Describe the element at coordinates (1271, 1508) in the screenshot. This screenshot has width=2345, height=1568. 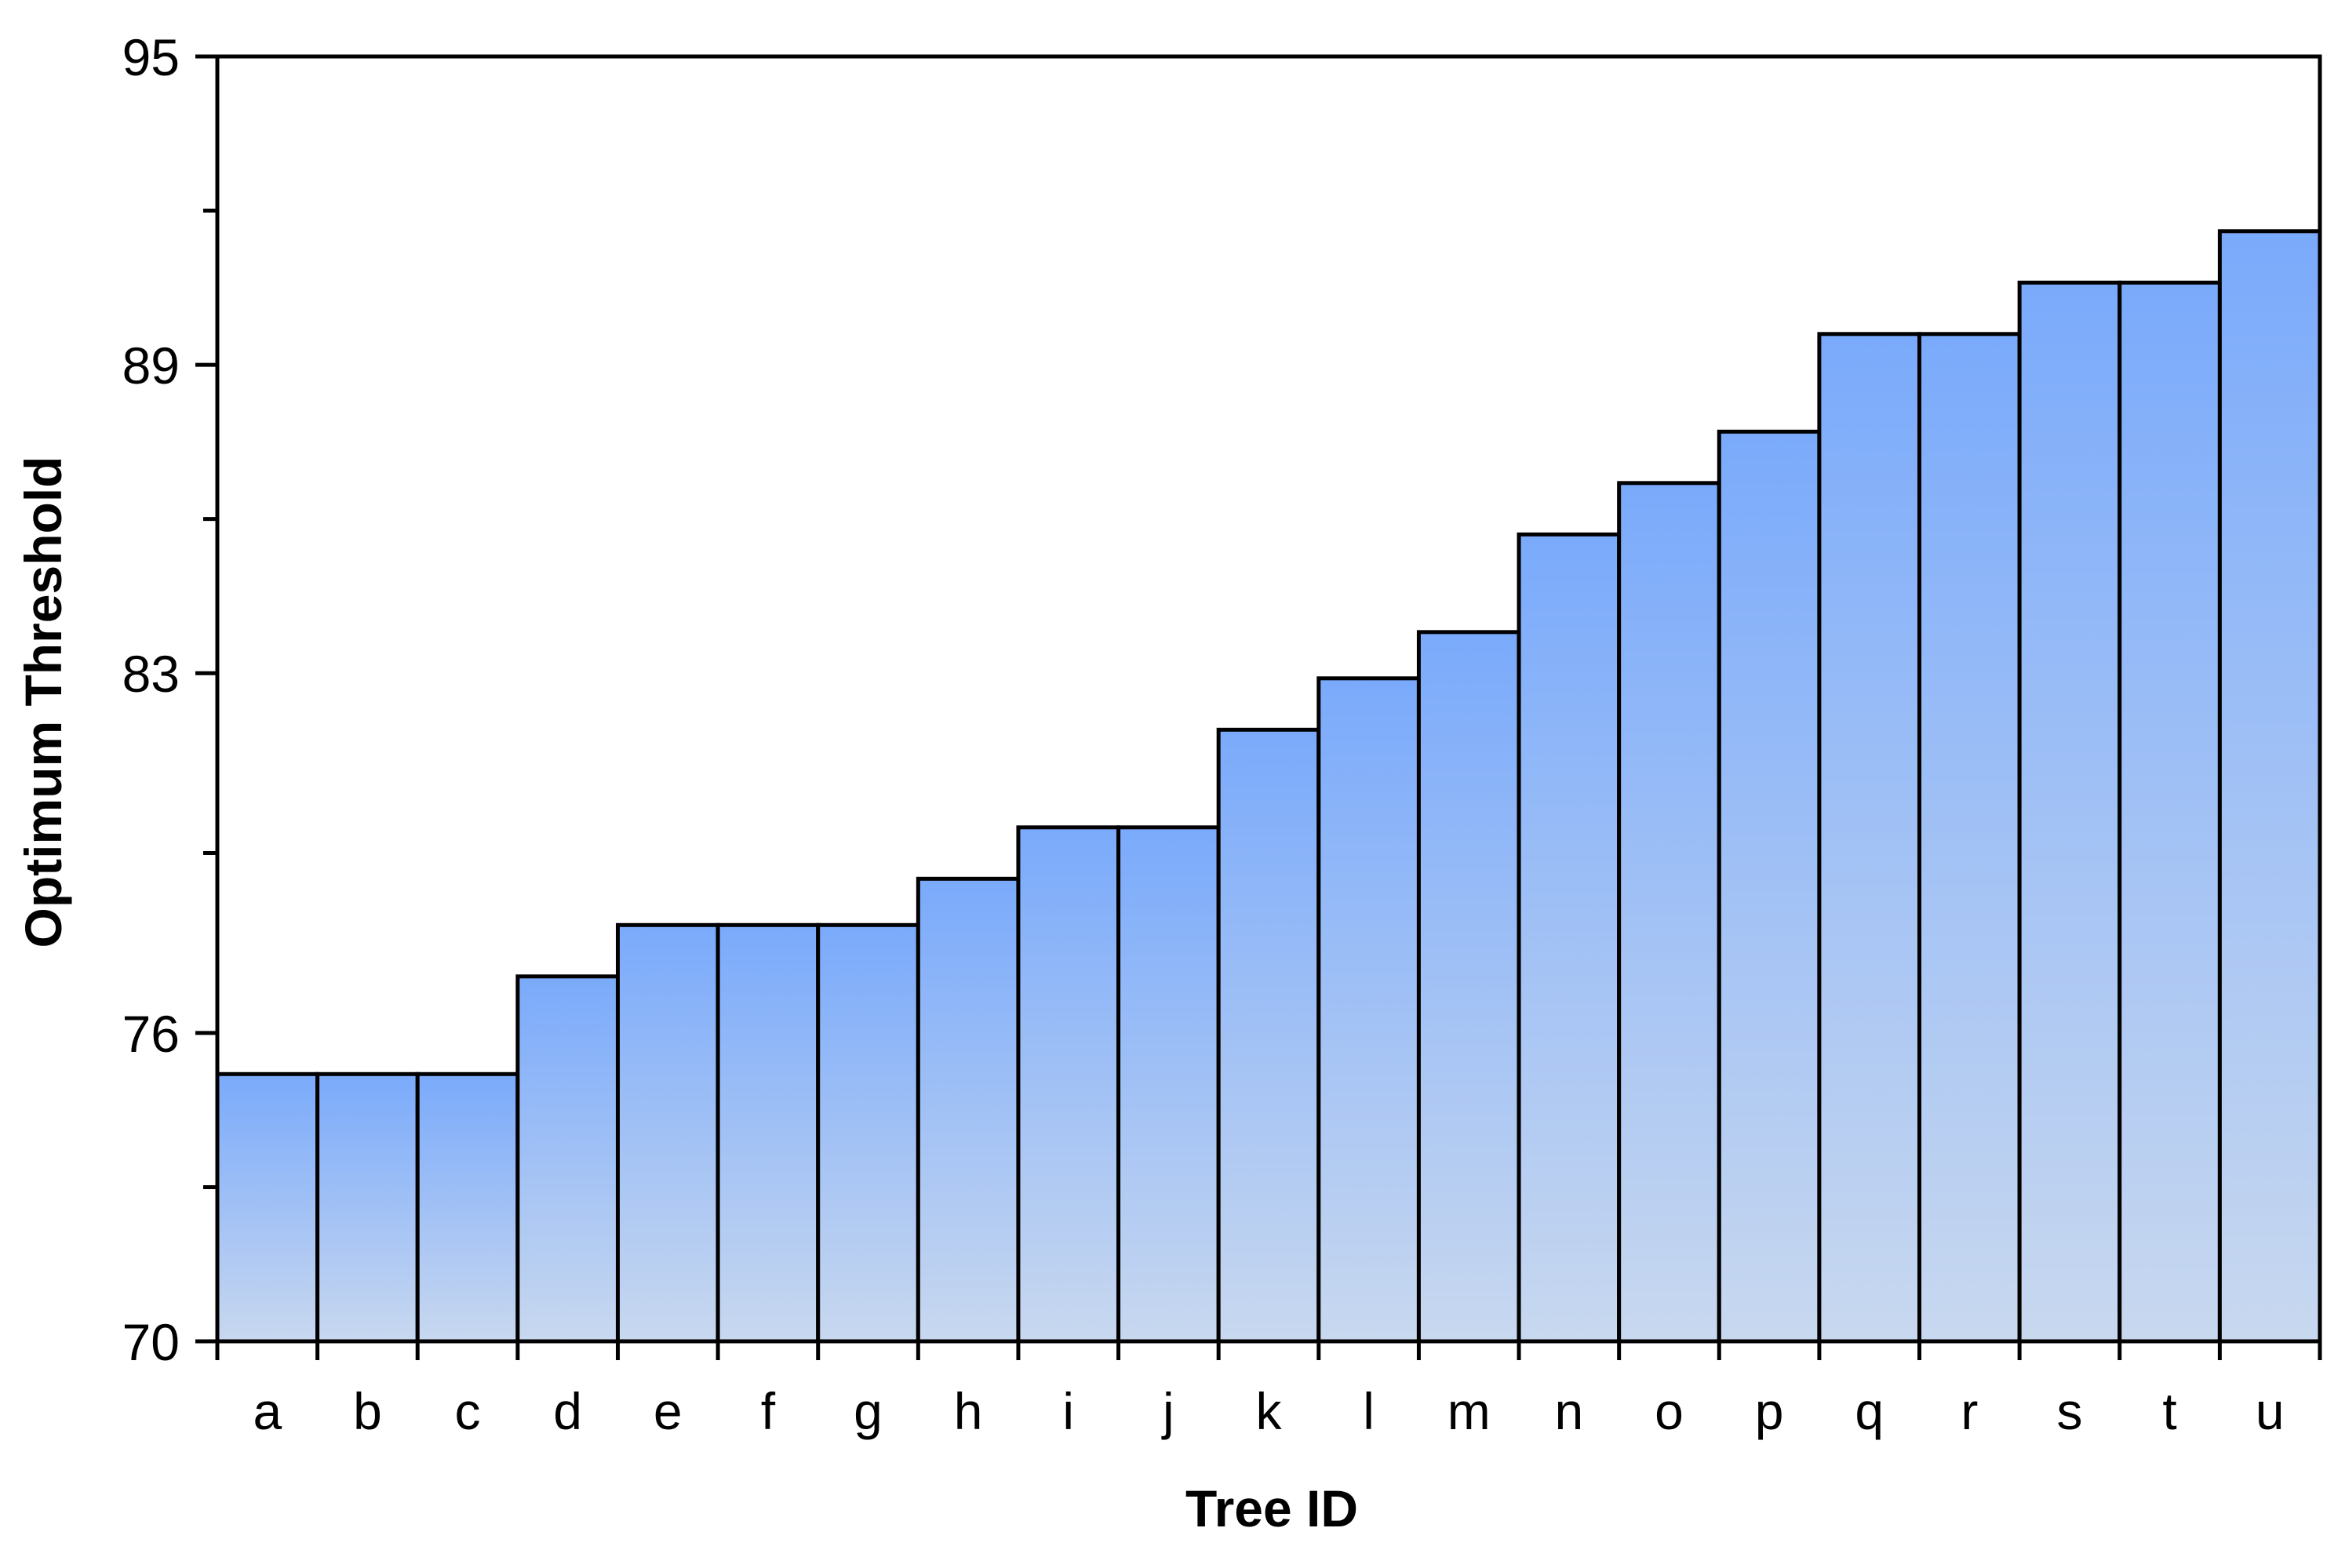
I see `x-axis-title: Tree ID` at that location.